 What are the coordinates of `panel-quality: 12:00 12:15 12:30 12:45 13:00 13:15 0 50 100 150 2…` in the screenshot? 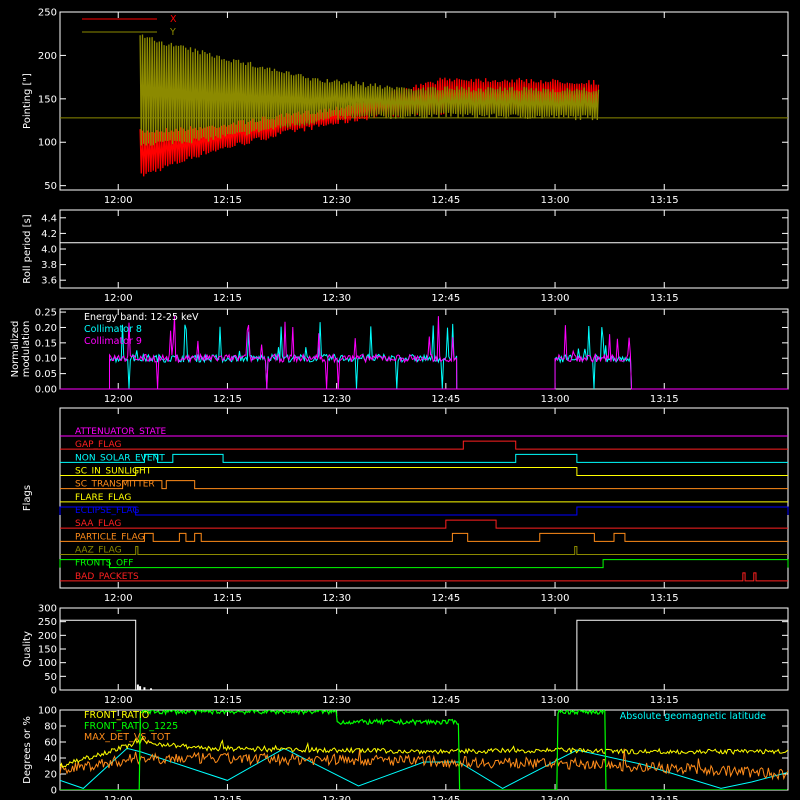 It's located at (405, 655).